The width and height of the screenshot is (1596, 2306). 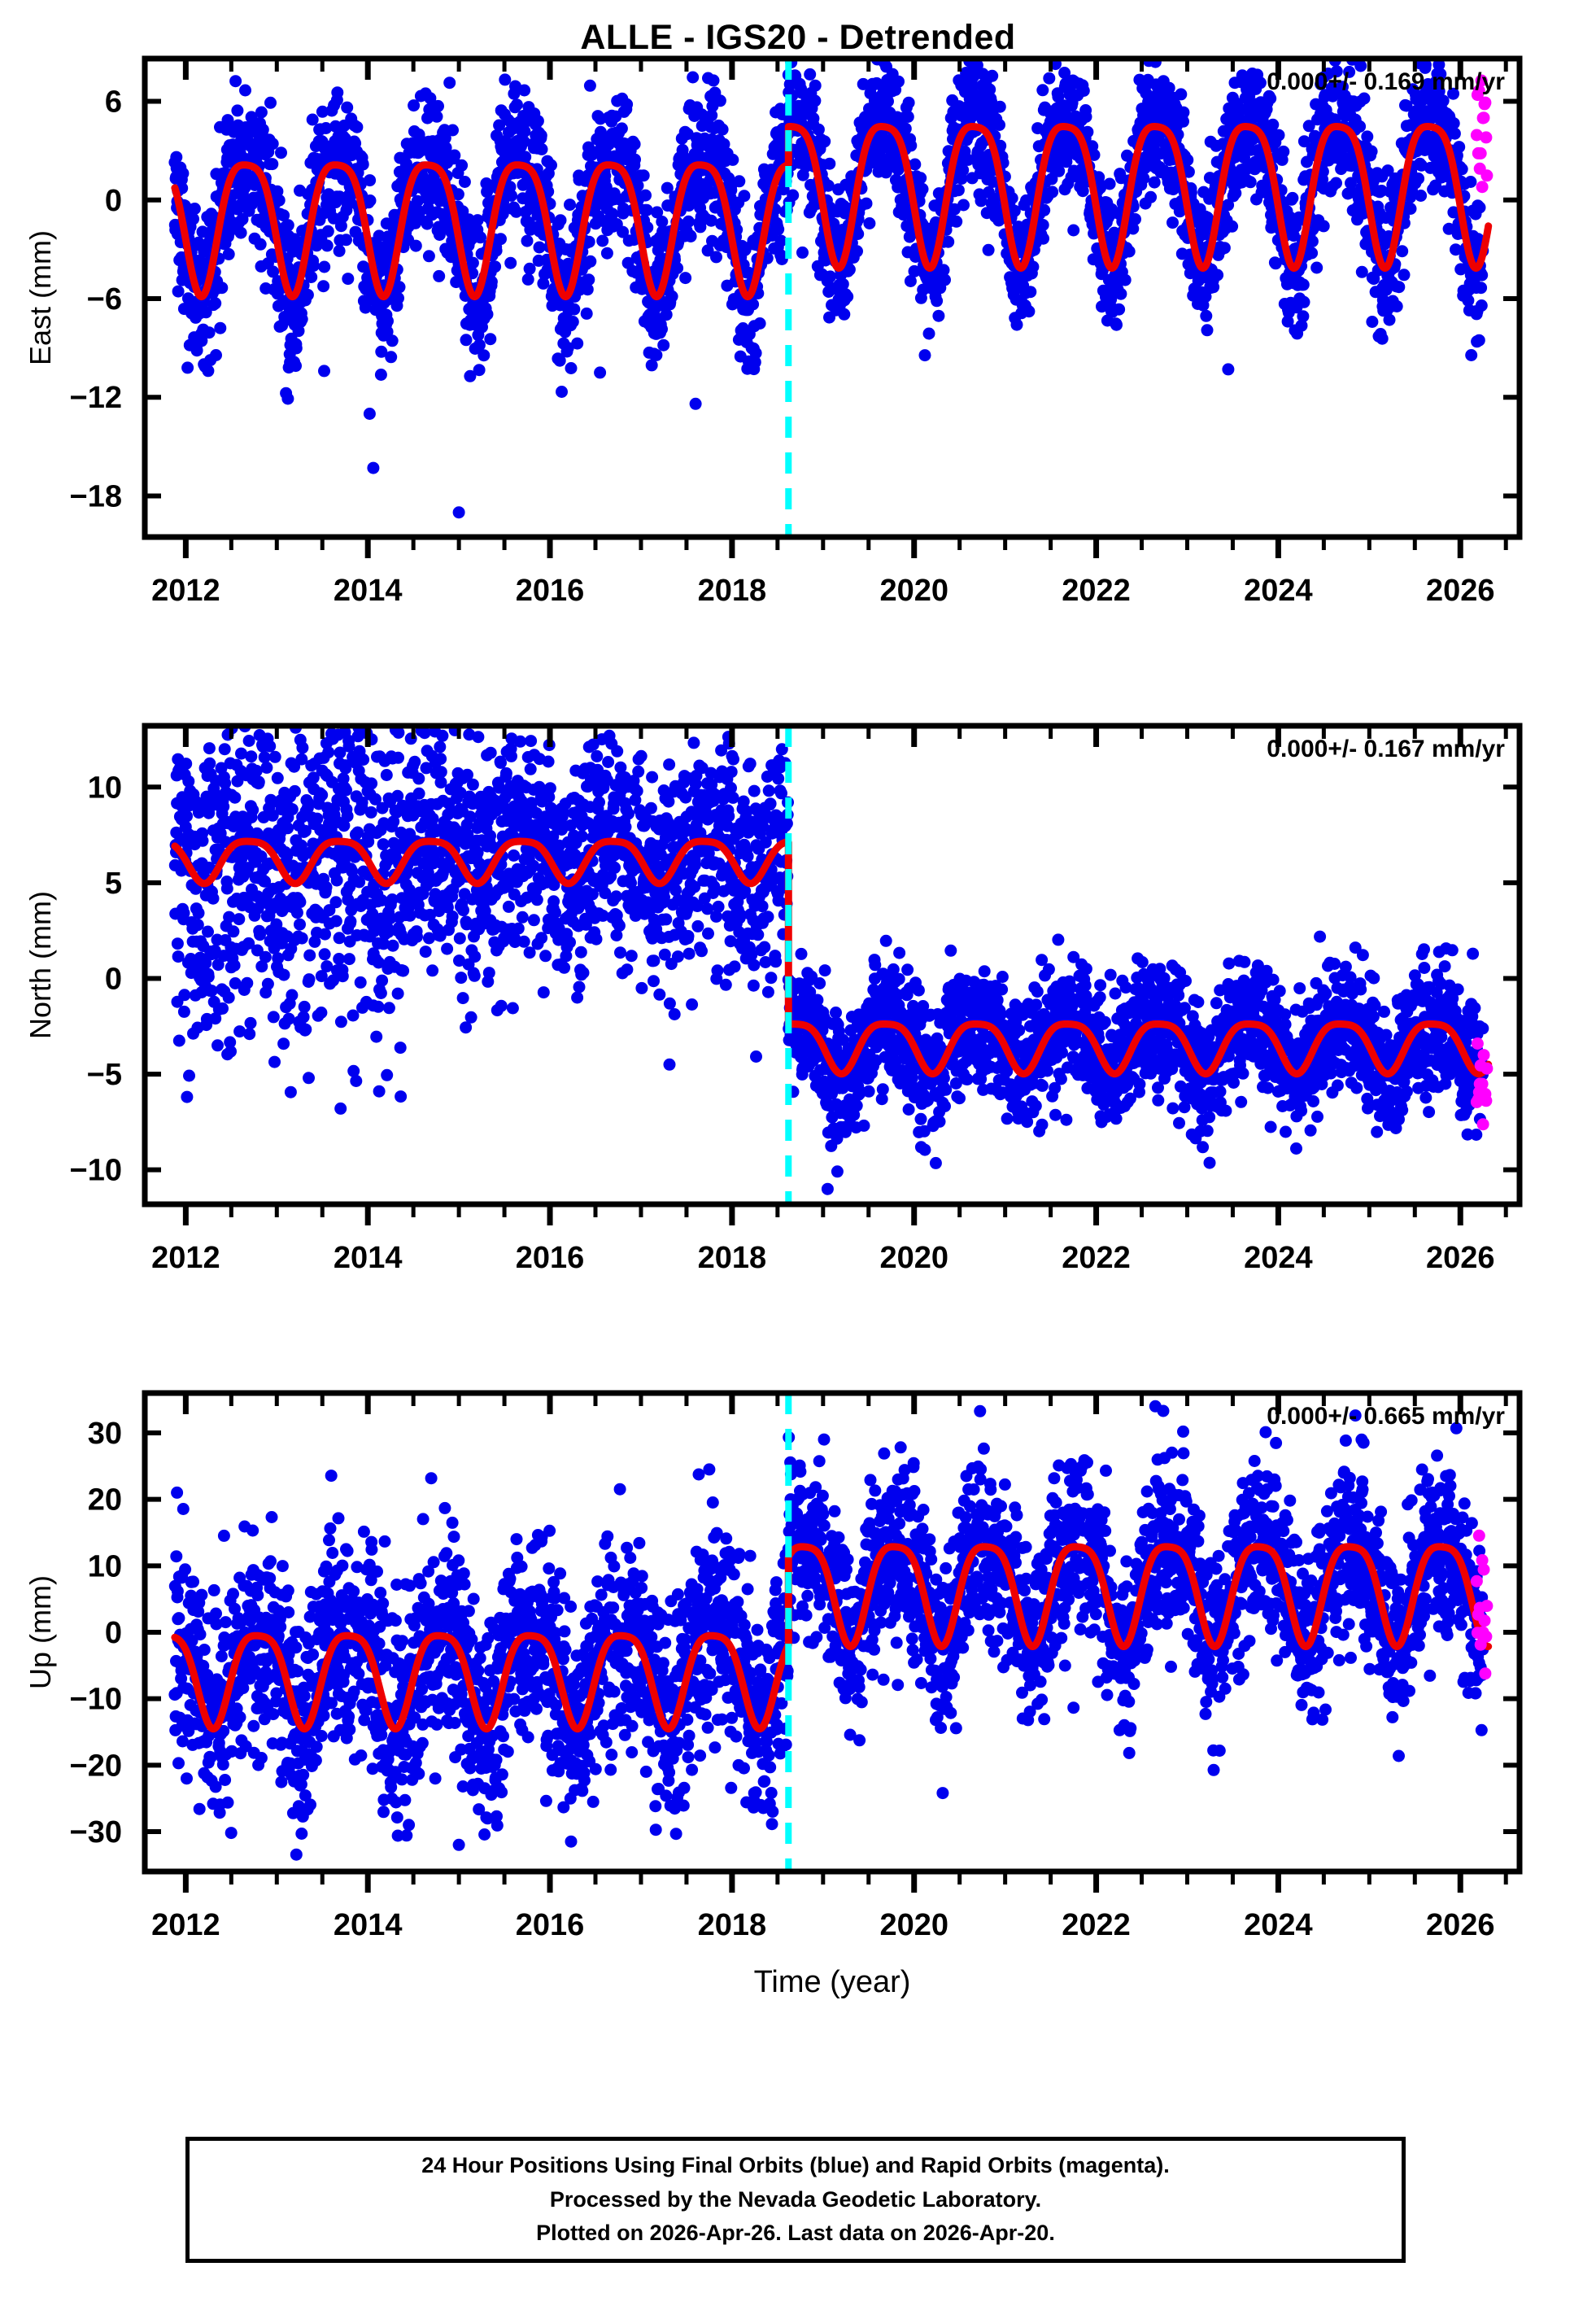 I want to click on y-tick-label: −6, so click(x=104, y=299).